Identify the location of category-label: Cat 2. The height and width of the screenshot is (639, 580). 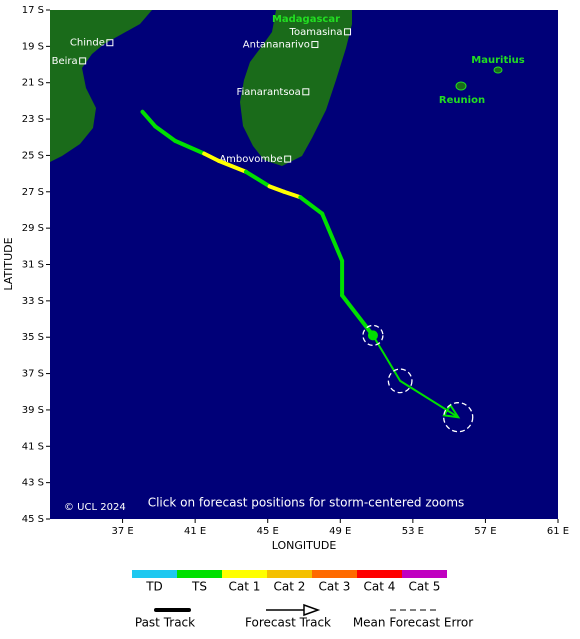
(290, 587).